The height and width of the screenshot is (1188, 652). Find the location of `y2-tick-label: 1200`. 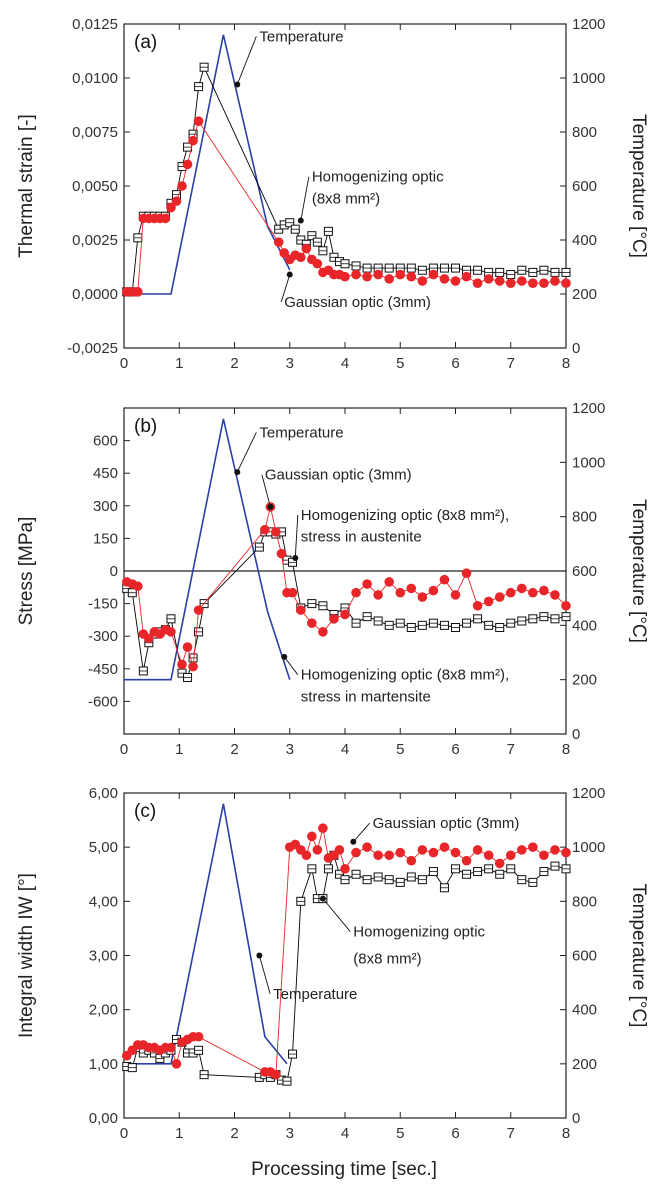

y2-tick-label: 1200 is located at coordinates (588, 408).